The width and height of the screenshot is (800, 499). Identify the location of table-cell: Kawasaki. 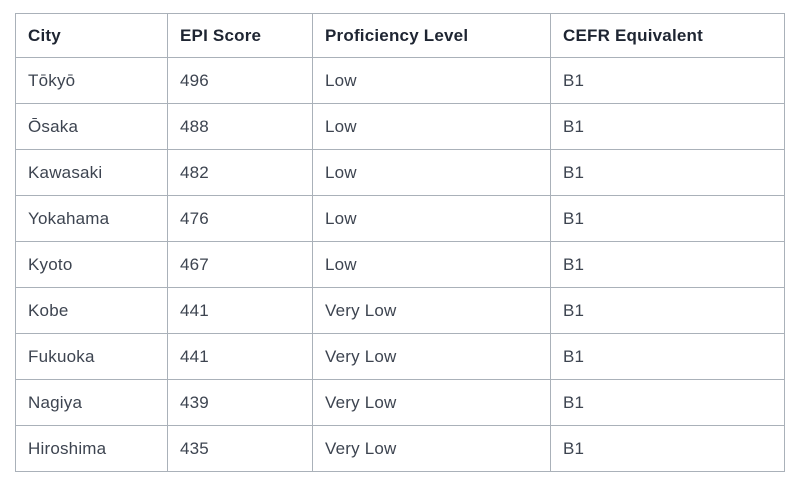
(91, 172).